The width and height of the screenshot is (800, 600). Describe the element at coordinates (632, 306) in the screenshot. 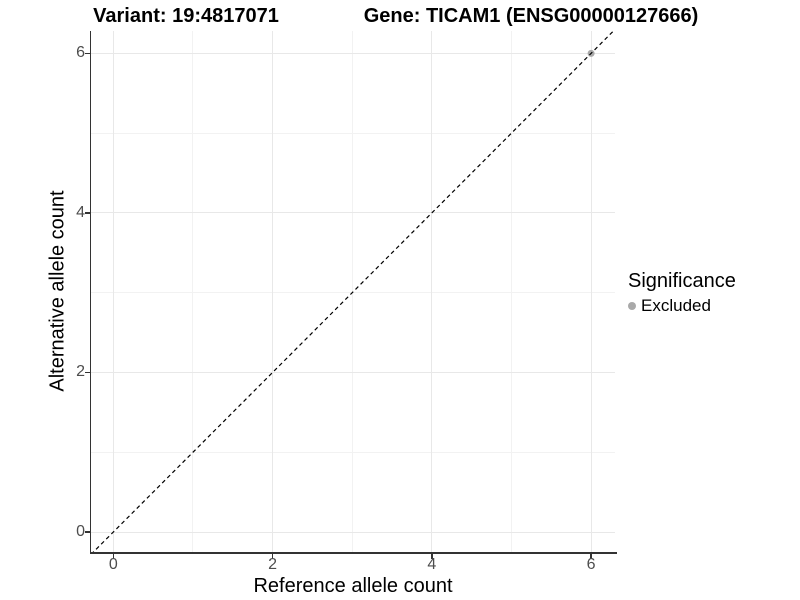

I see `excluded-point-icon` at that location.